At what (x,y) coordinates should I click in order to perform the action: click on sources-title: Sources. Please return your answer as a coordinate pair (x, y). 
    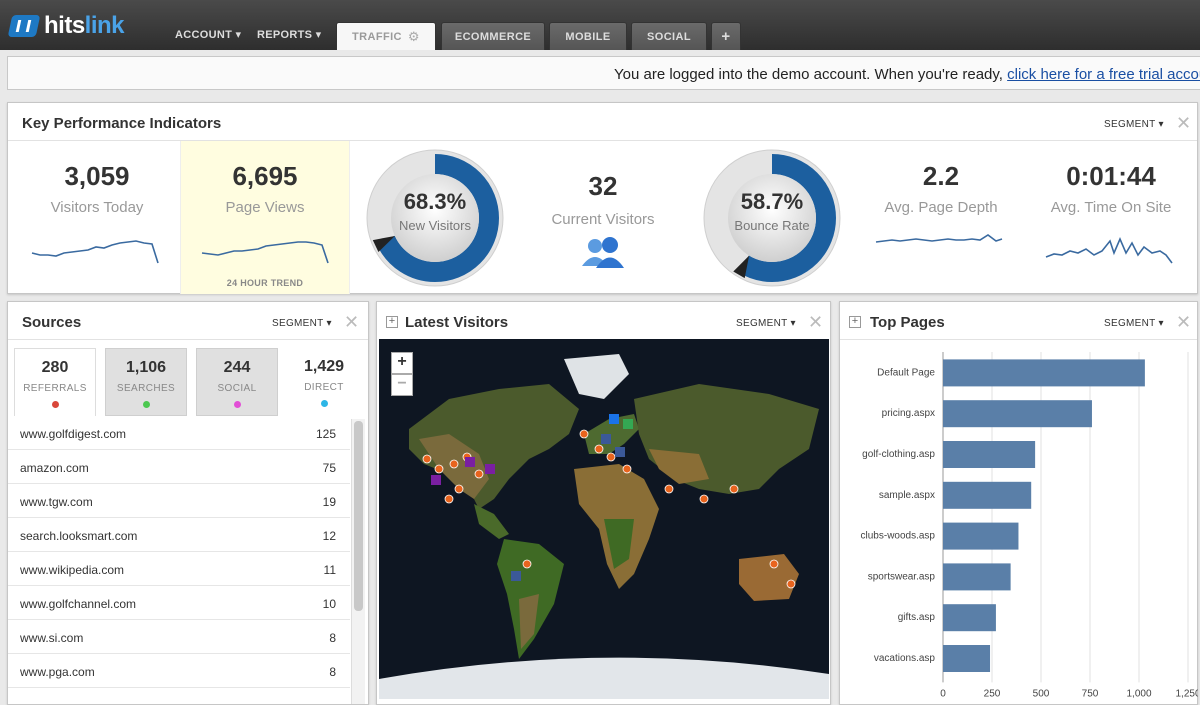
    Looking at the image, I should click on (52, 322).